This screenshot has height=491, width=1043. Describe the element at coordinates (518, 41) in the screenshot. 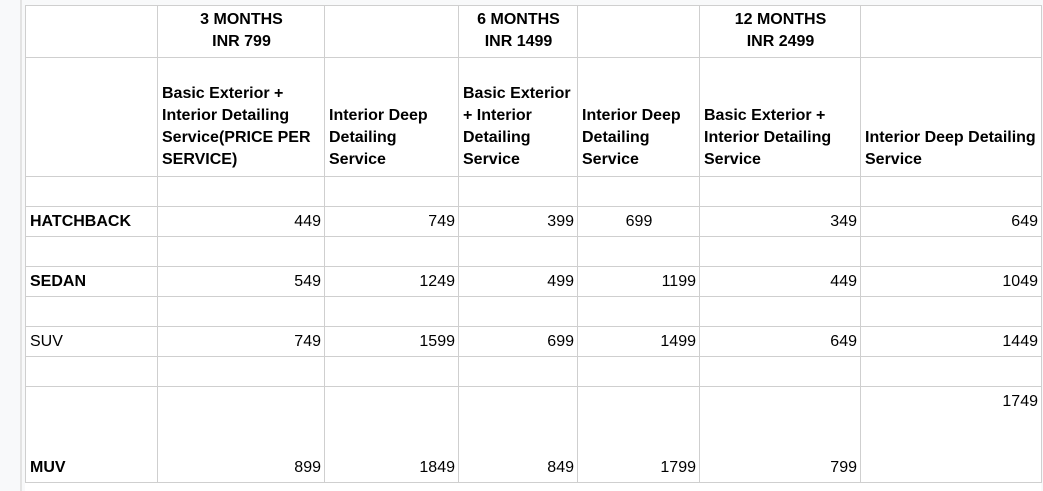

I see `plan-price: INR 1499` at that location.